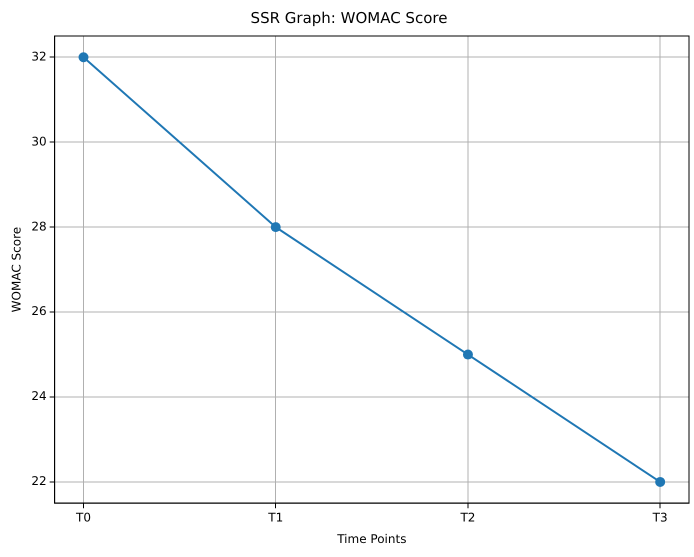 The height and width of the screenshot is (557, 694). I want to click on x-axis-title: Time Points, so click(371, 539).